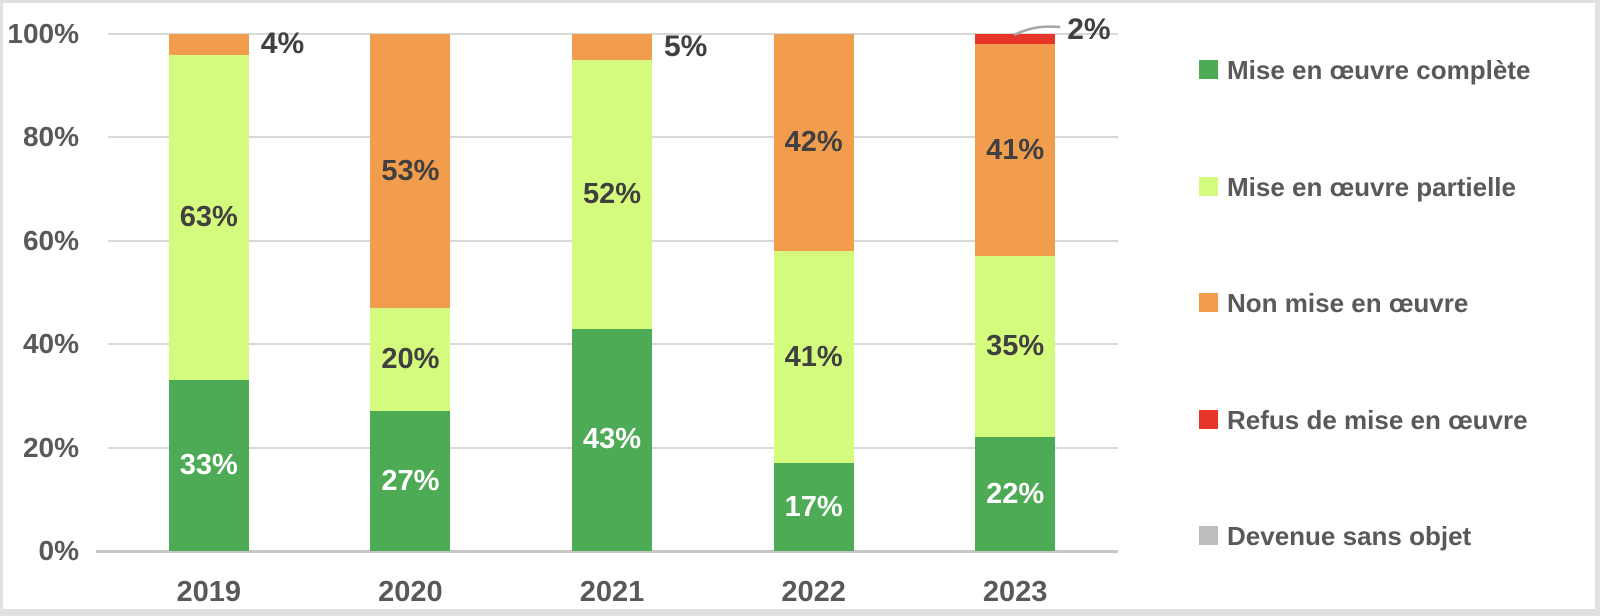  What do you see at coordinates (58, 550) in the screenshot?
I see `y-axis-label-0: 0%` at bounding box center [58, 550].